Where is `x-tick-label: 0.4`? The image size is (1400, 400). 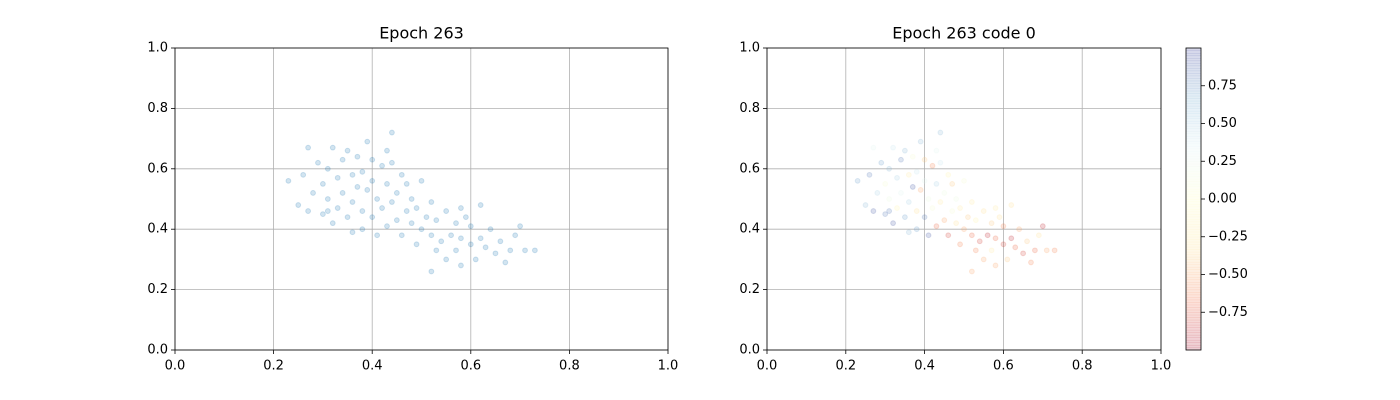
x-tick-label: 0.4 is located at coordinates (372, 366).